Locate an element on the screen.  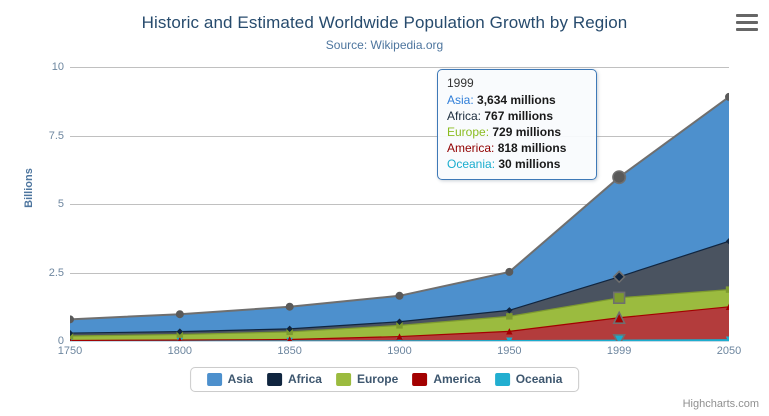
tooltip-row-africa: Africa: 767 millions is located at coordinates (517, 116).